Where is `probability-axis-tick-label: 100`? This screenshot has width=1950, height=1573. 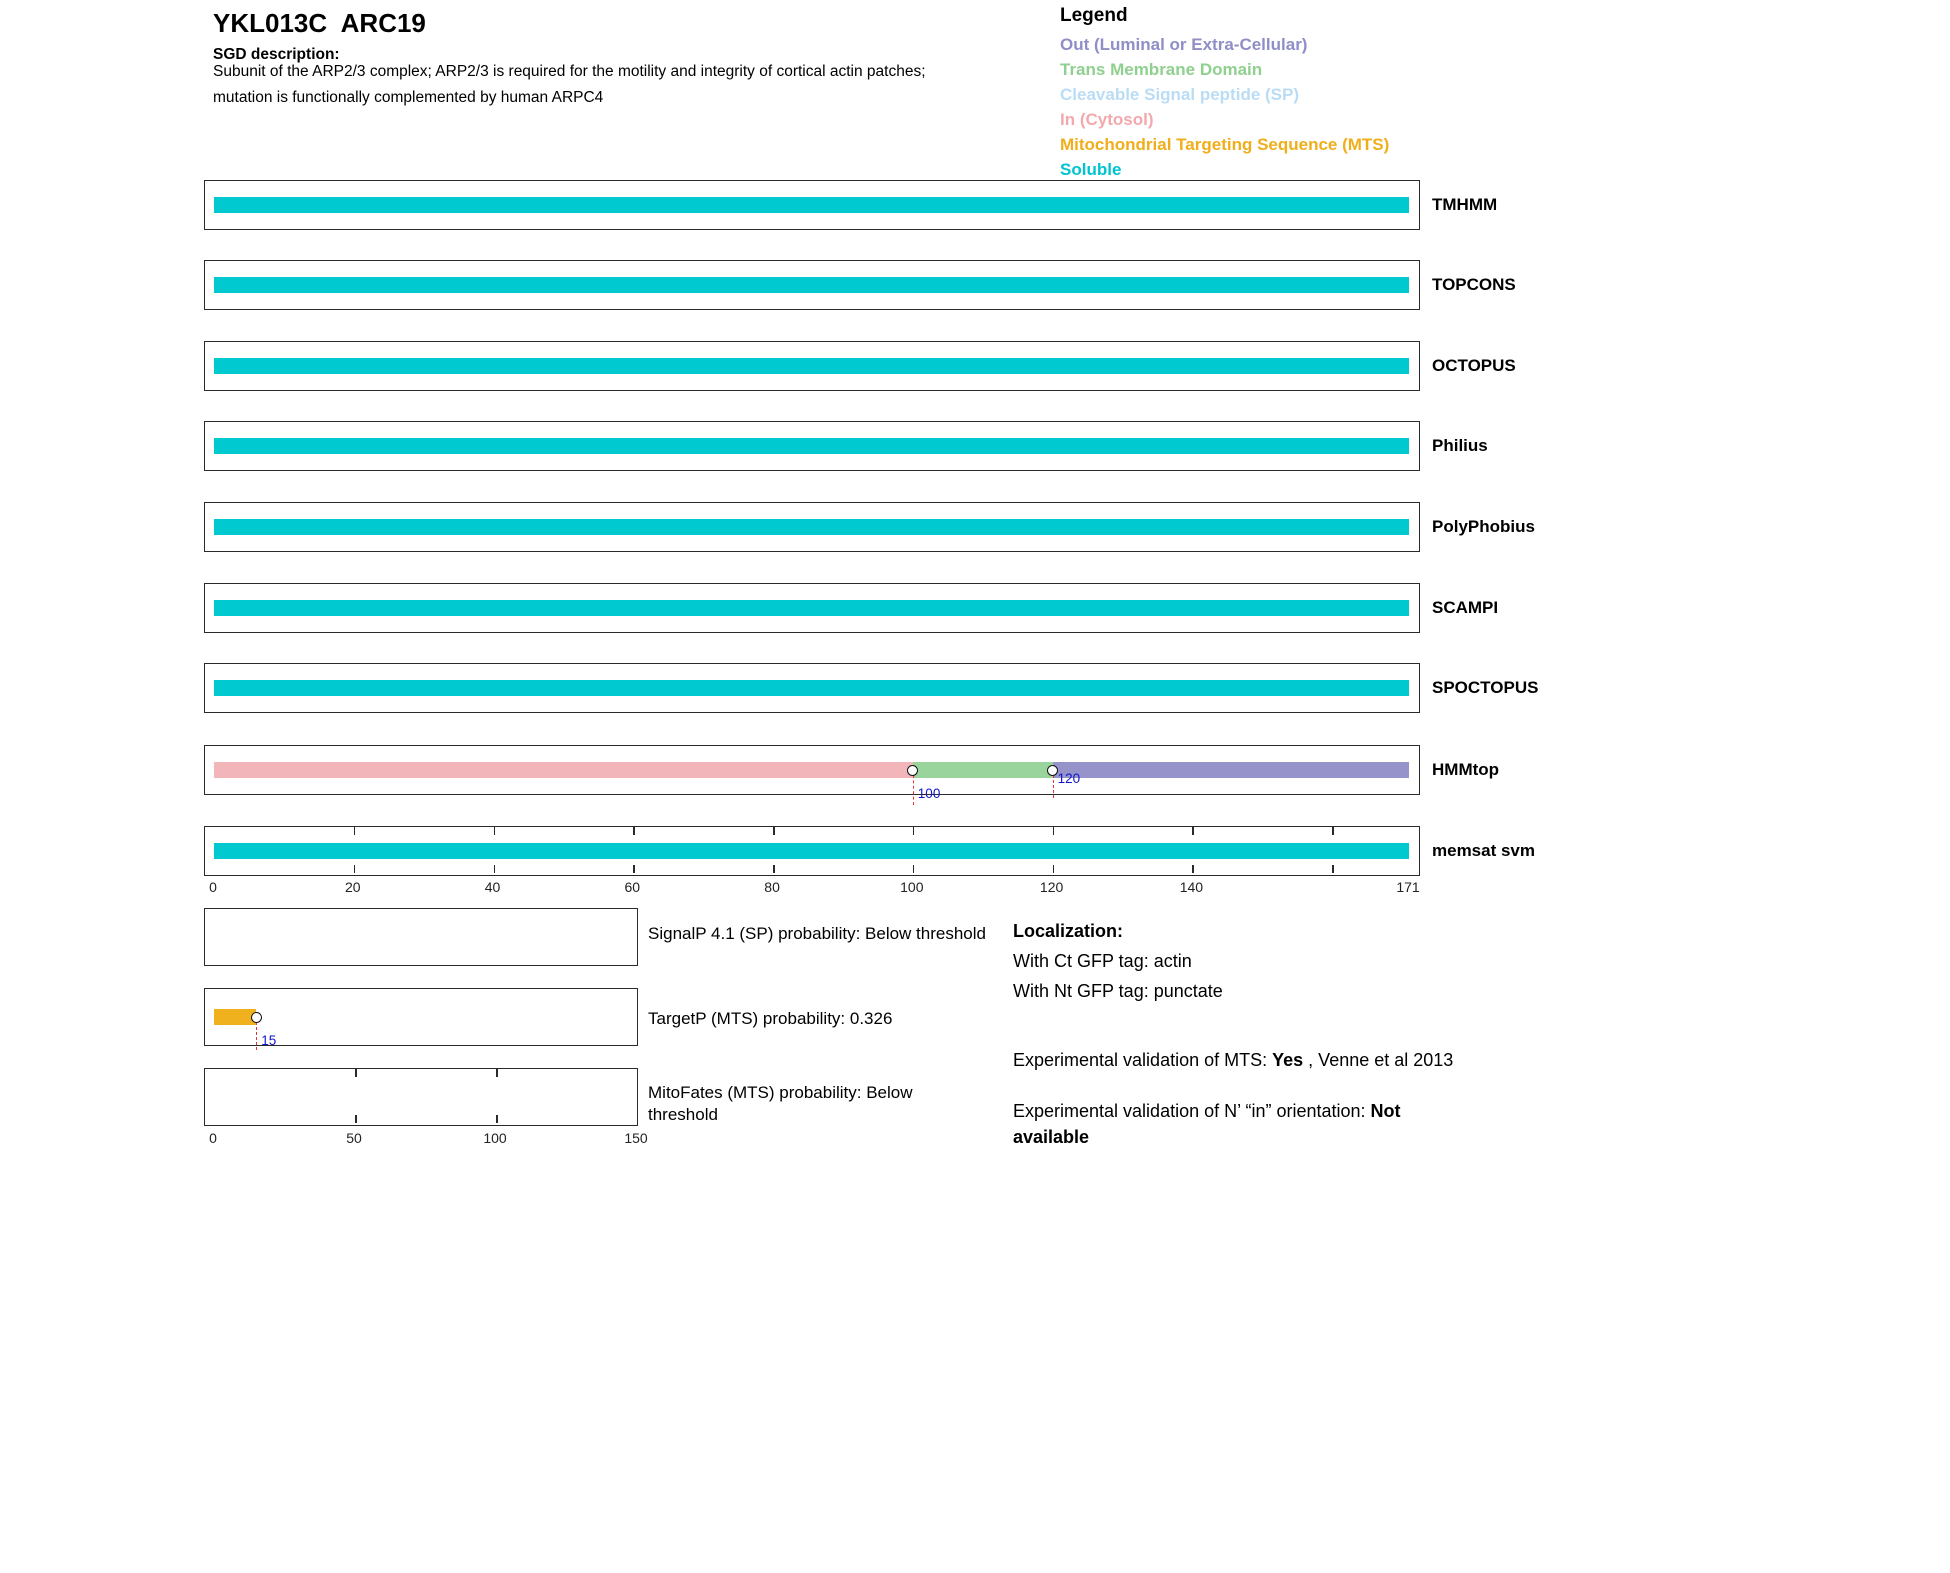 probability-axis-tick-label: 100 is located at coordinates (495, 1138).